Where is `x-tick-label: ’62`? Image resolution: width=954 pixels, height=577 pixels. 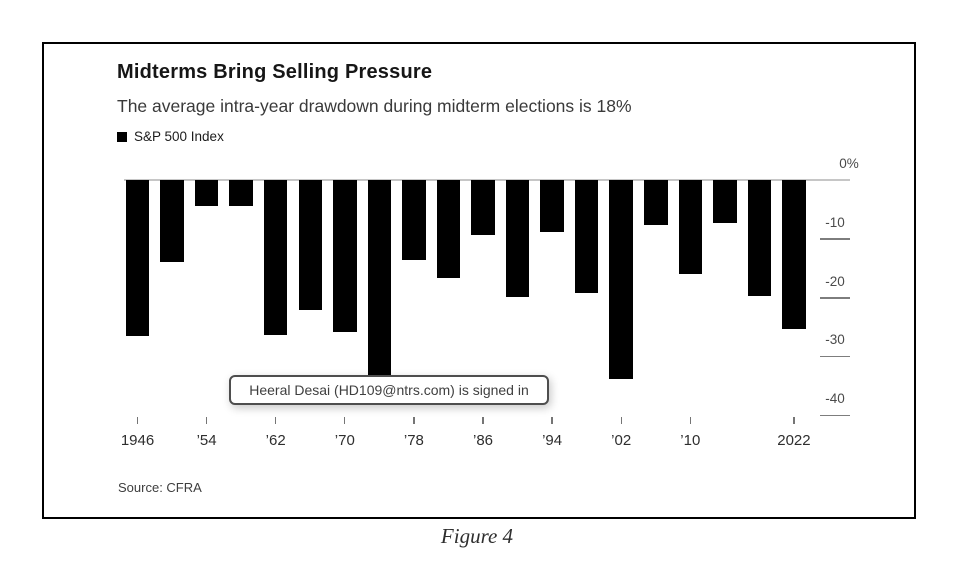
x-tick-label: ’62 is located at coordinates (275, 440).